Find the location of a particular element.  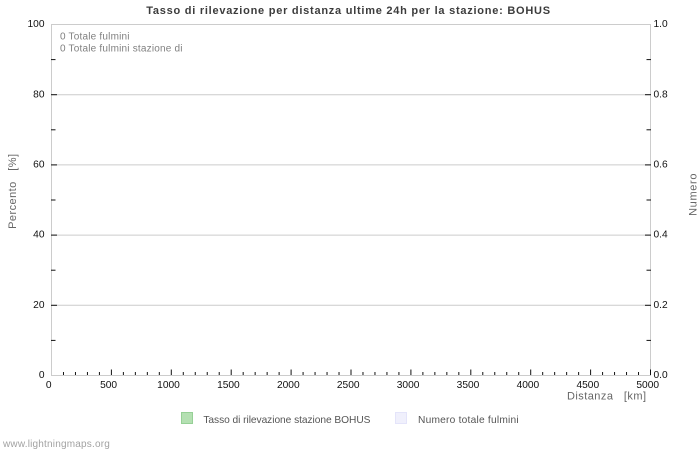

svg-text: 0.4 is located at coordinates (661, 235).